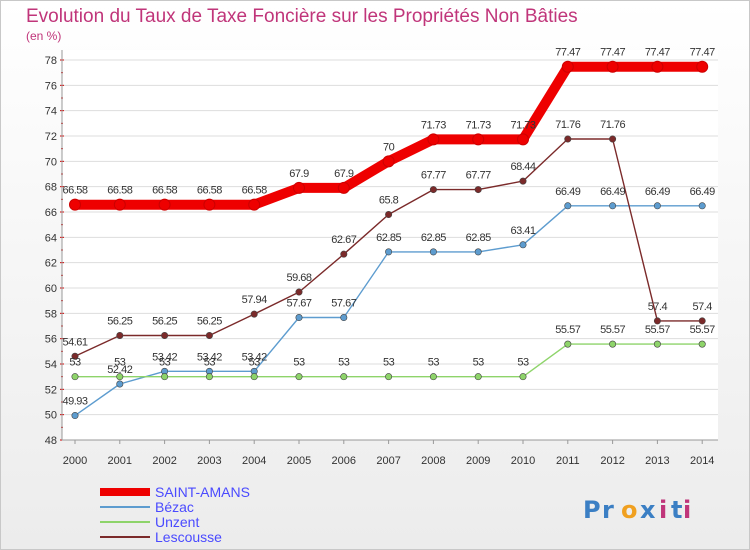 The width and height of the screenshot is (750, 550). Describe the element at coordinates (648, 510) in the screenshot. I see `logo-letter: x` at that location.